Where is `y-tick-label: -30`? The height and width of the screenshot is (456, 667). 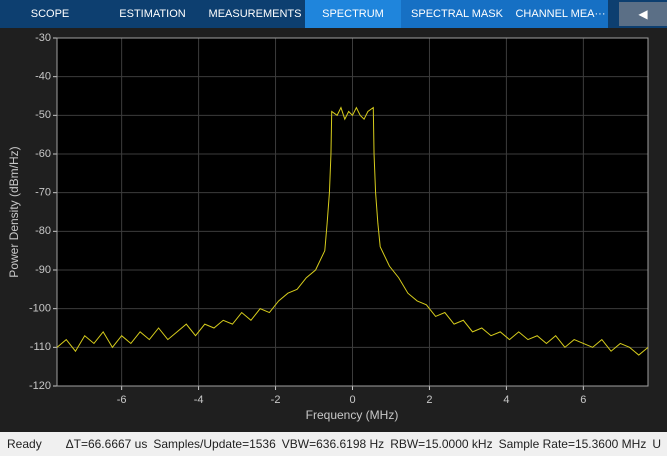 y-tick-label: -30 is located at coordinates (43, 38).